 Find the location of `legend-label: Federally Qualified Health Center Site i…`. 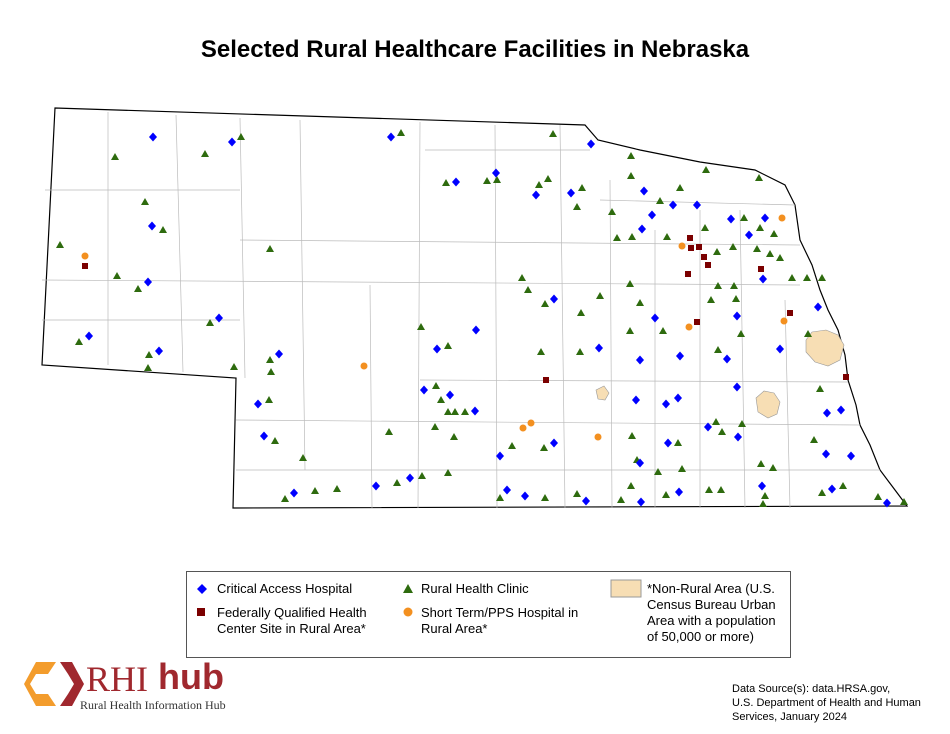

legend-label: Federally Qualified Health Center Site i… is located at coordinates (292, 620).